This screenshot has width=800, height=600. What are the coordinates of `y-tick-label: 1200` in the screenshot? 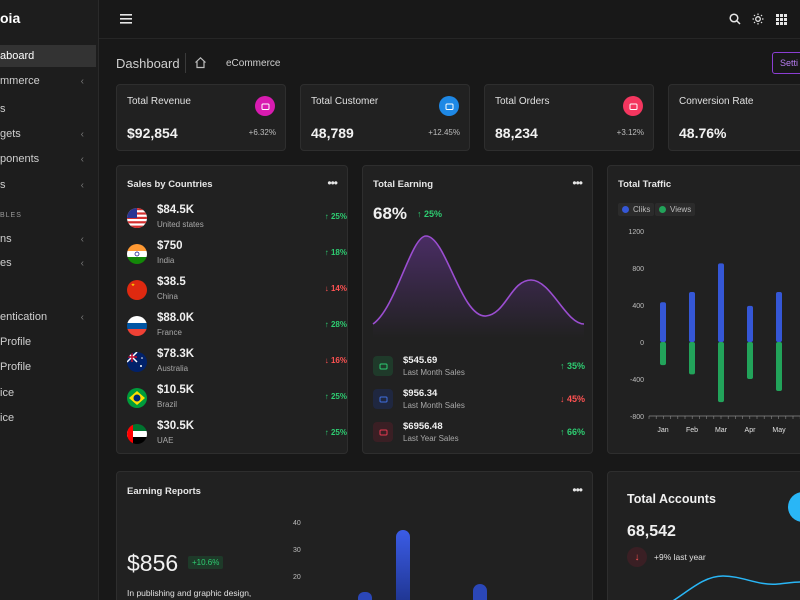 It's located at (636, 232).